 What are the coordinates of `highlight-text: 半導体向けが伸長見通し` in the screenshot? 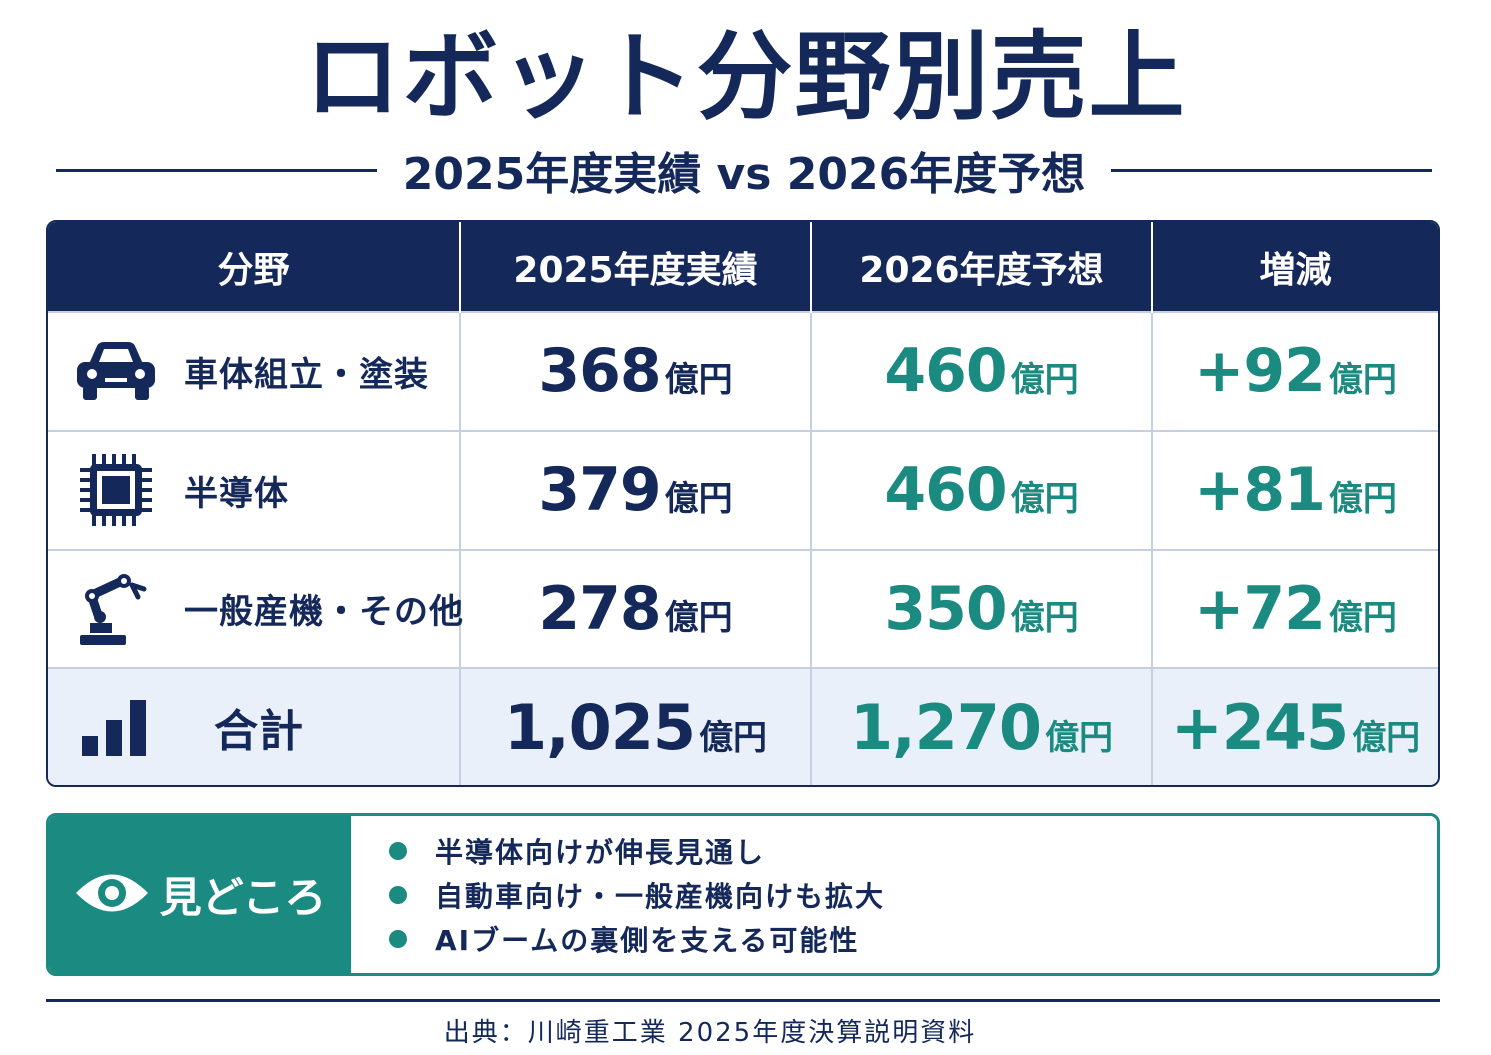 It's located at (600, 852).